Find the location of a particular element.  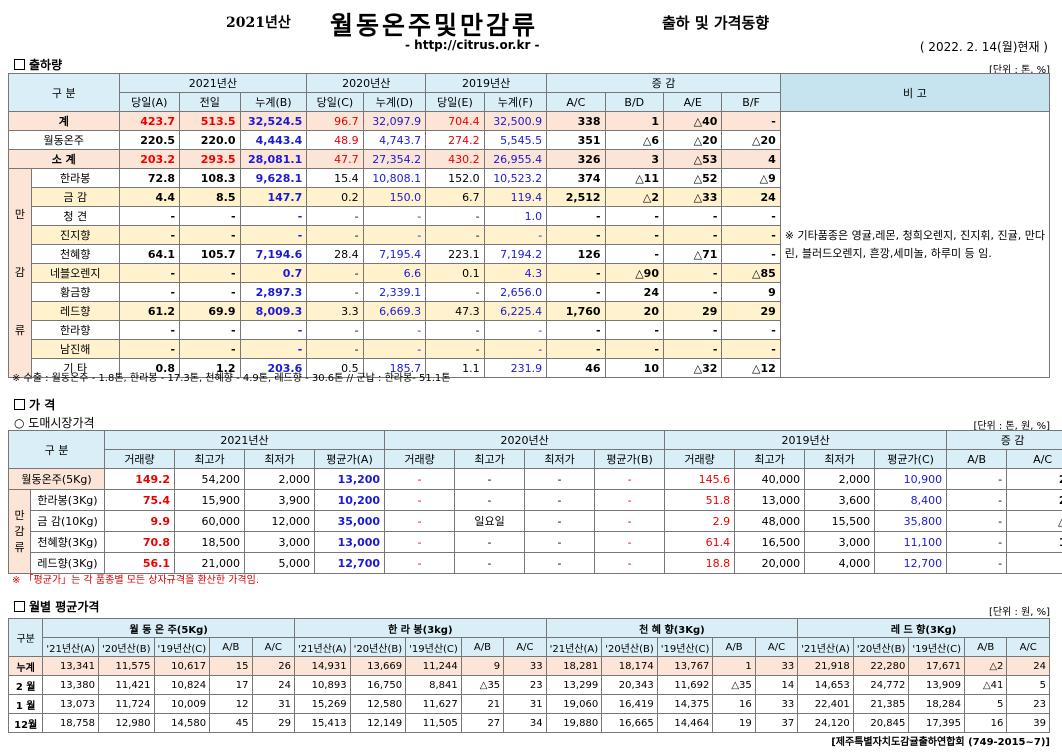

table-cell: 32,500.9 is located at coordinates (515, 121).